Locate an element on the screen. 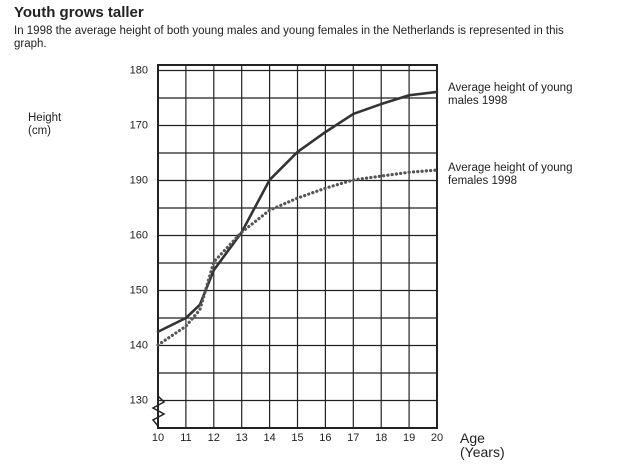 The height and width of the screenshot is (470, 624). y-tick-label: 130 is located at coordinates (139, 400).